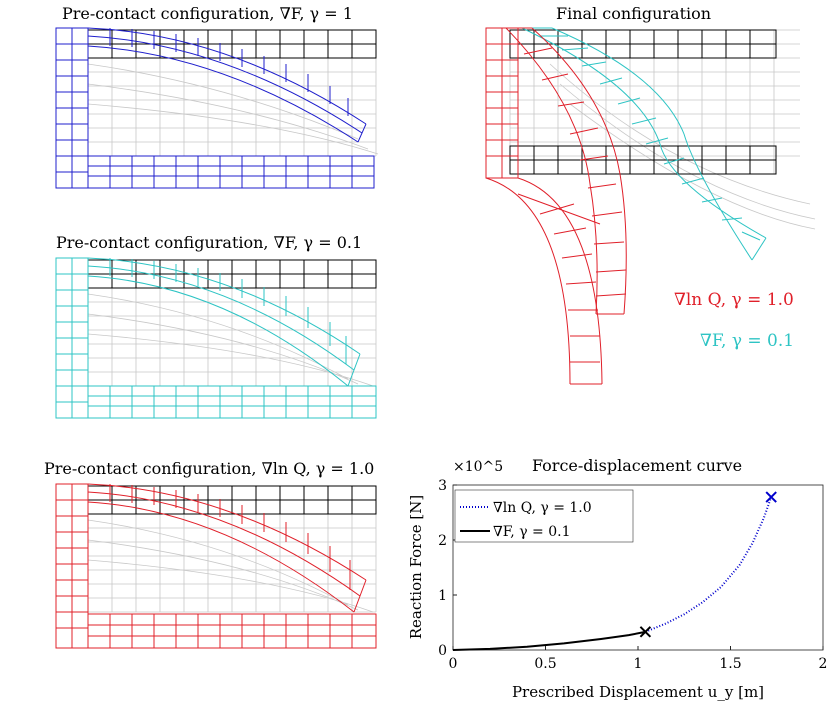  What do you see at coordinates (638, 664) in the screenshot?
I see `x-tick-label: 1` at bounding box center [638, 664].